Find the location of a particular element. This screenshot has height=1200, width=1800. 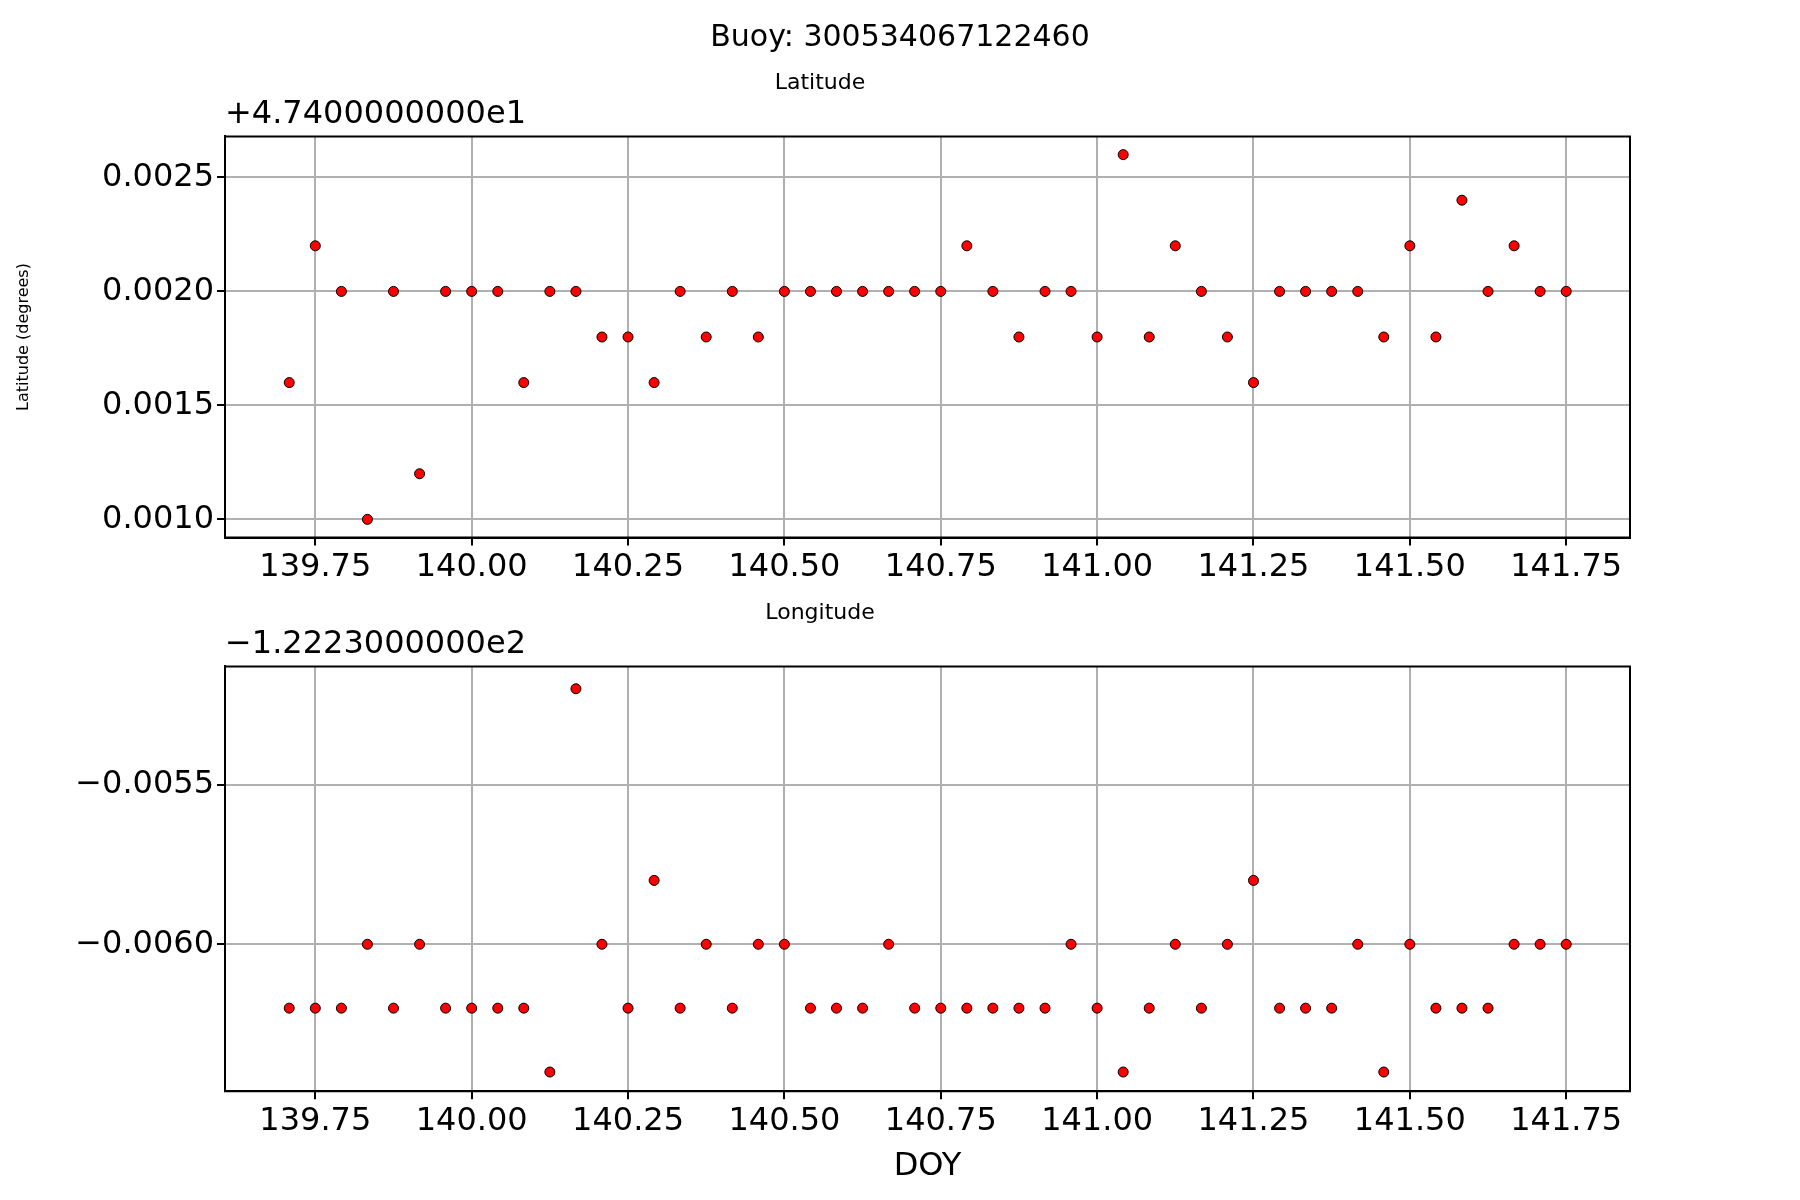

x-tick-label: 140.25 is located at coordinates (628, 565).